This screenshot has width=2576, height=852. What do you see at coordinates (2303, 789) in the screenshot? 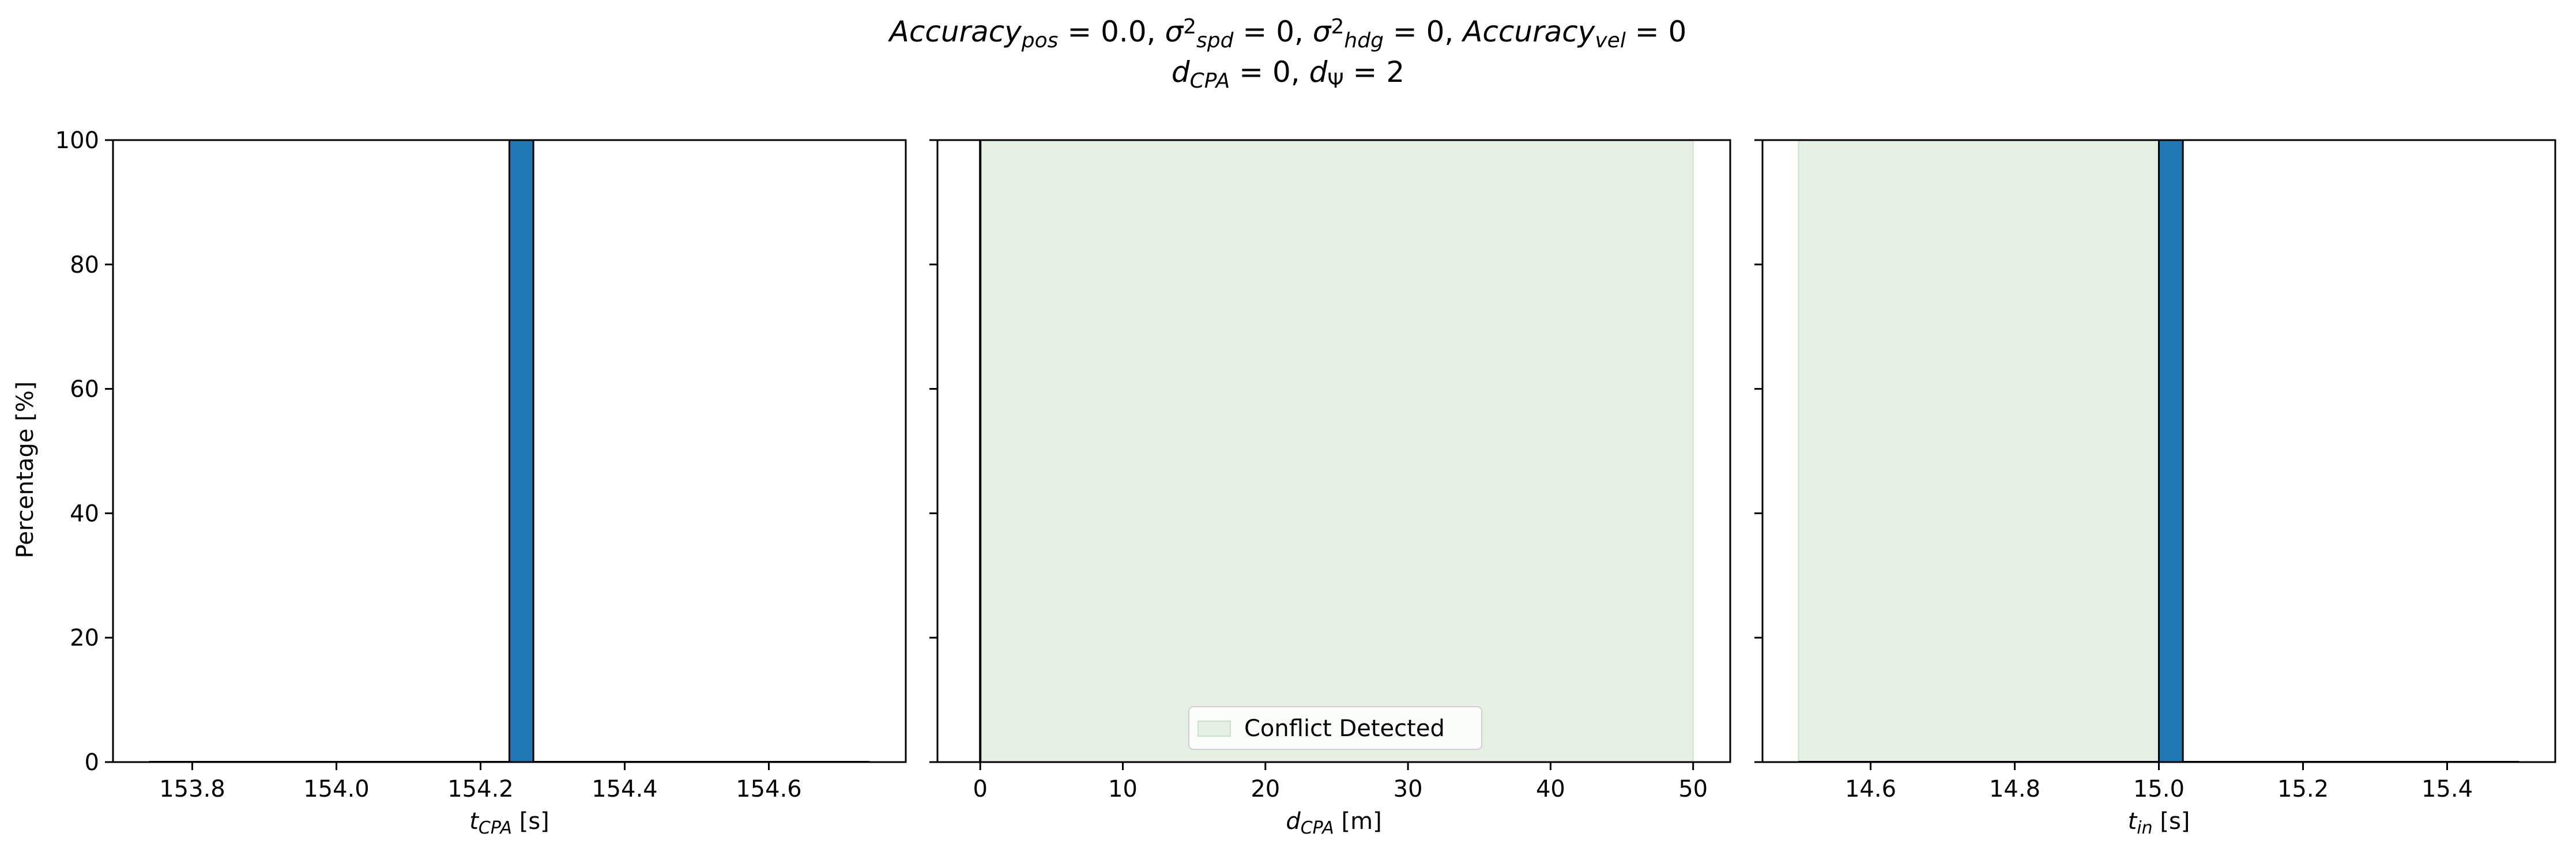
I see `x-tick-label: 15.2` at bounding box center [2303, 789].